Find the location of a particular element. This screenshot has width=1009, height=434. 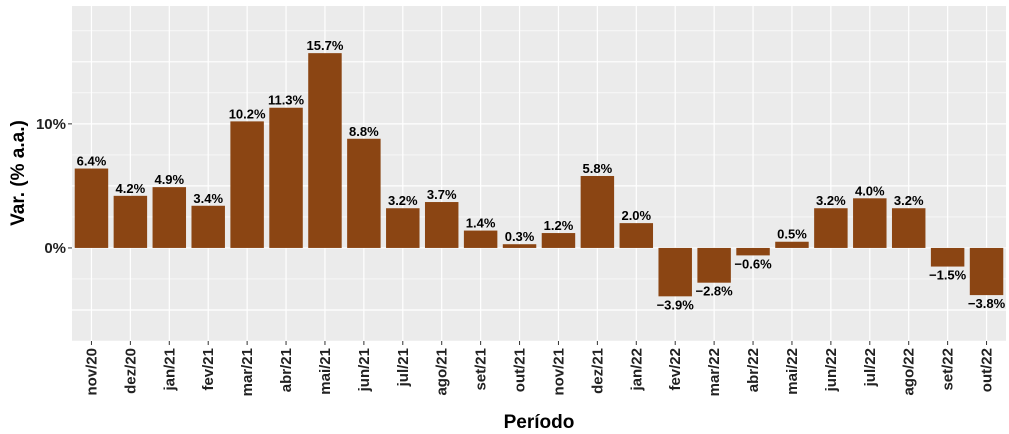

data-label: 1.4% is located at coordinates (481, 223).